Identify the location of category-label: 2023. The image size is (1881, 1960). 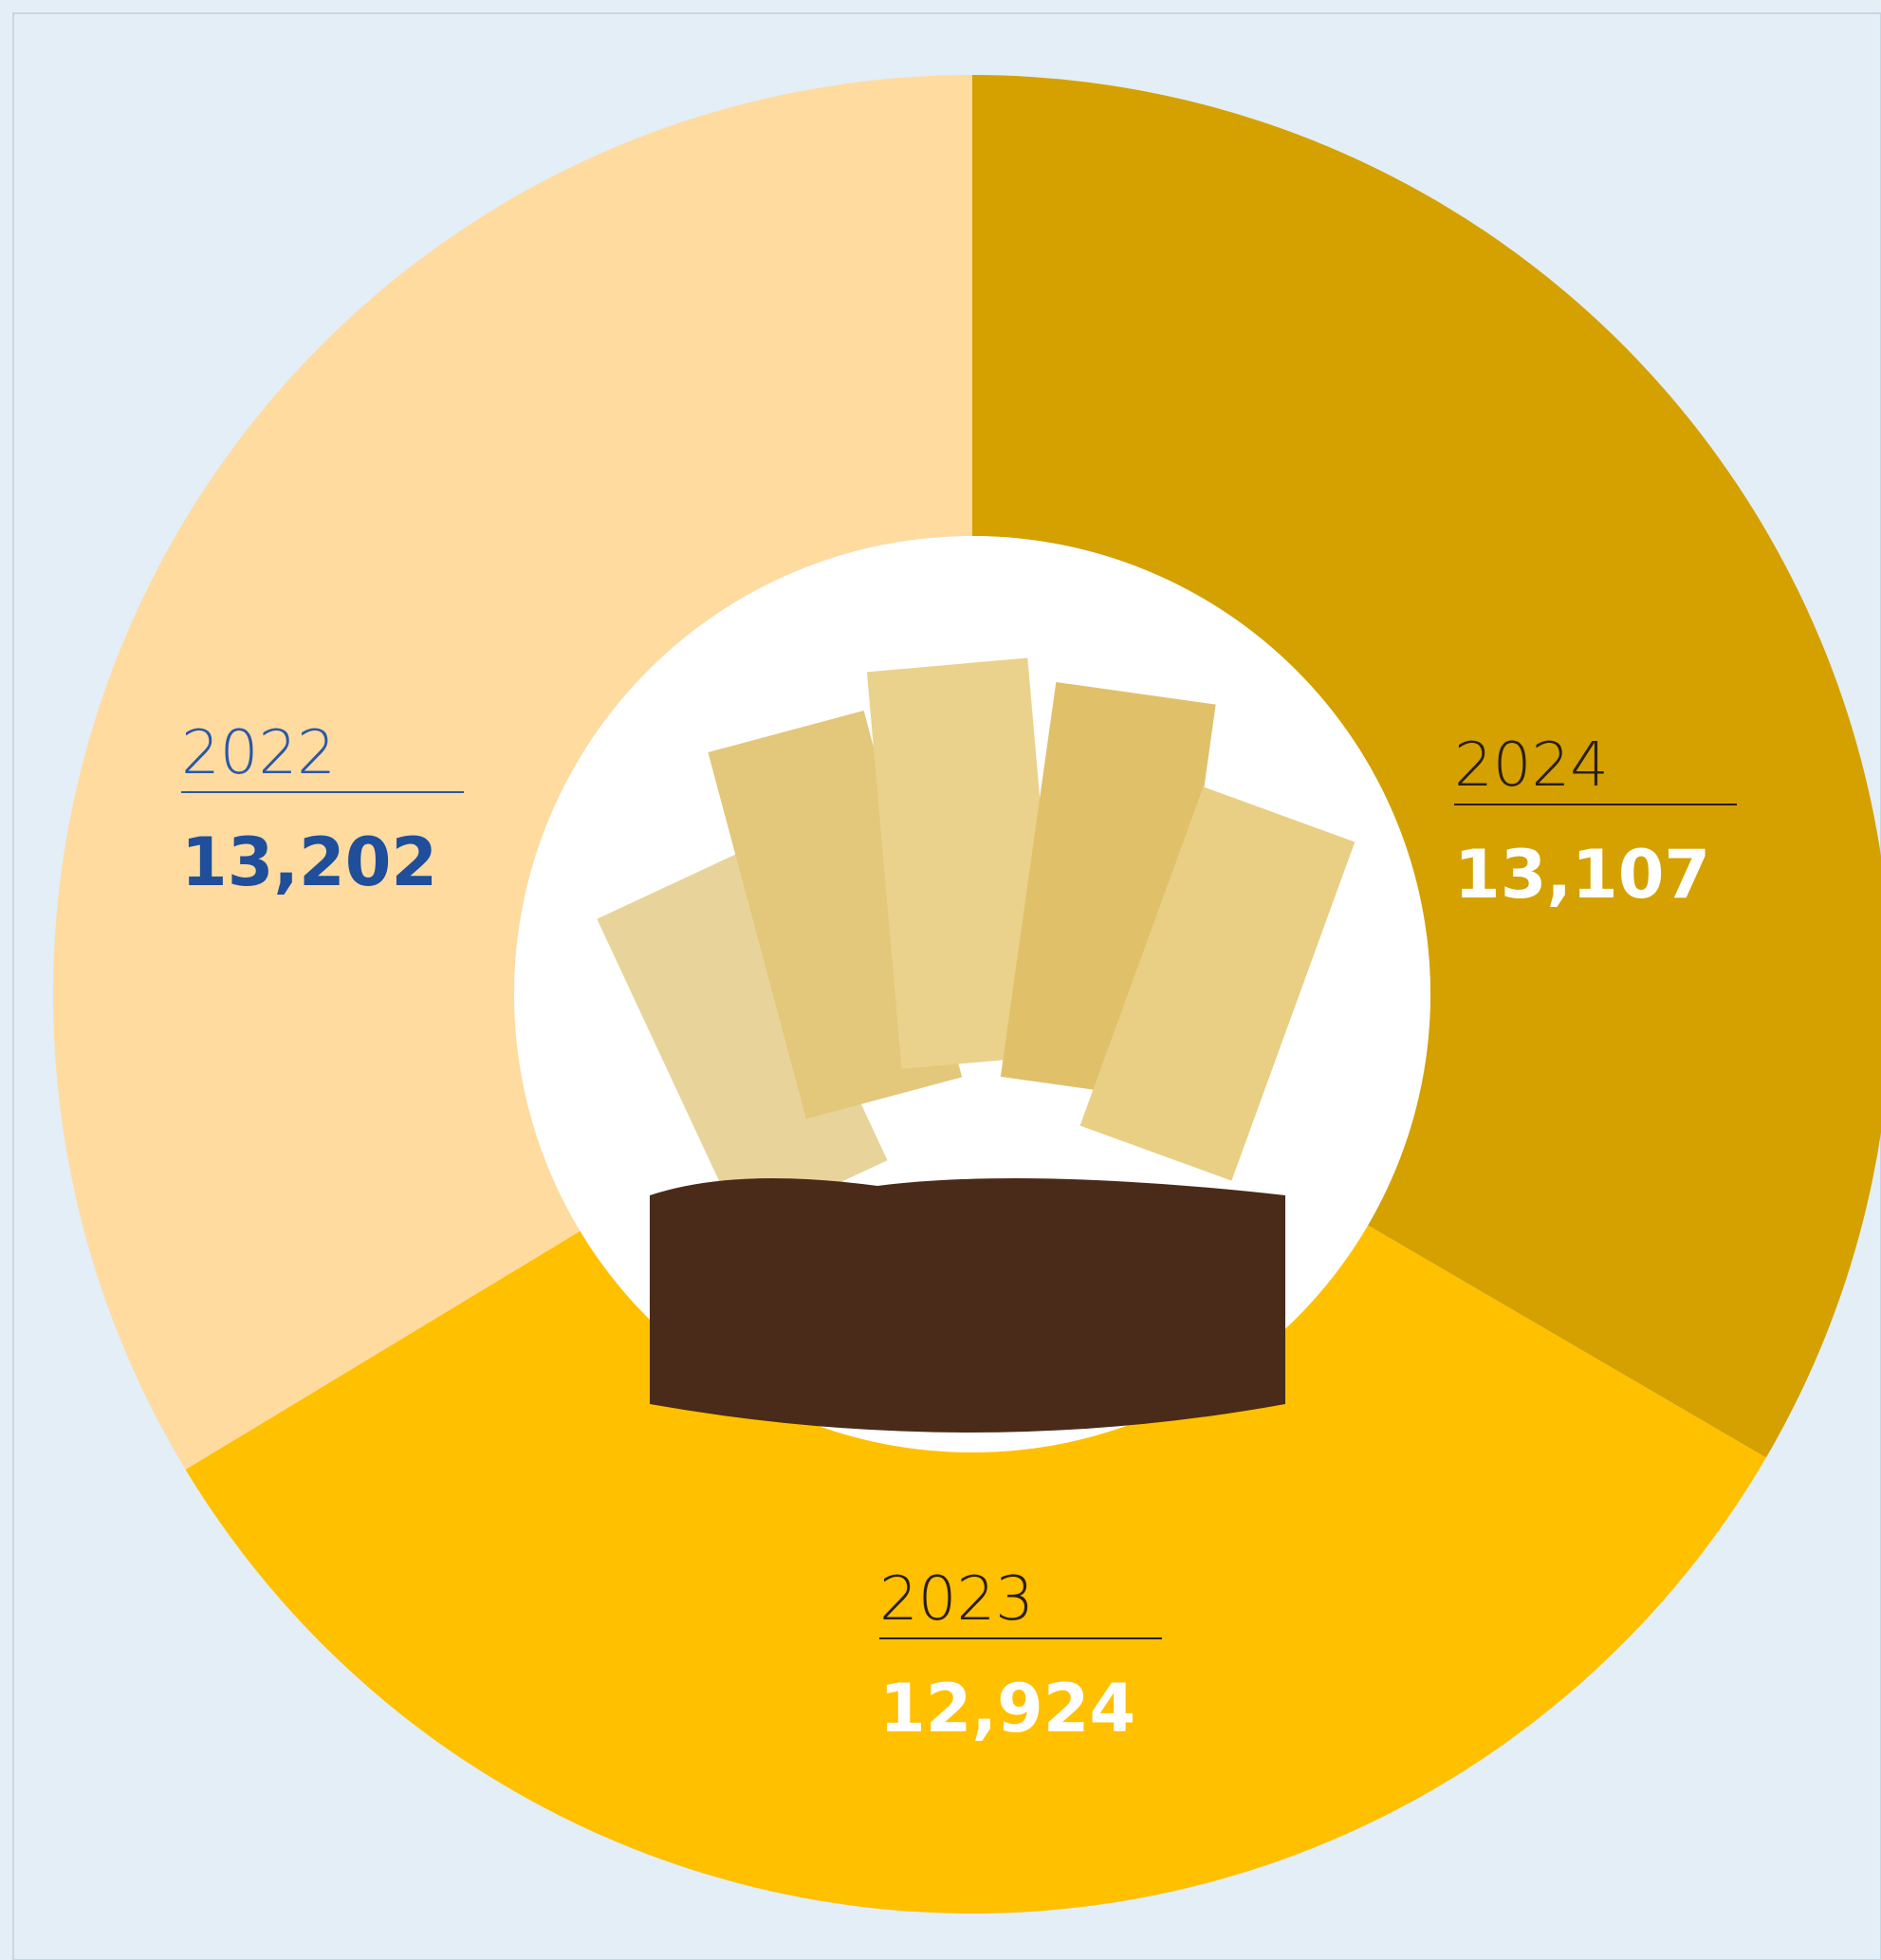
(957, 1600).